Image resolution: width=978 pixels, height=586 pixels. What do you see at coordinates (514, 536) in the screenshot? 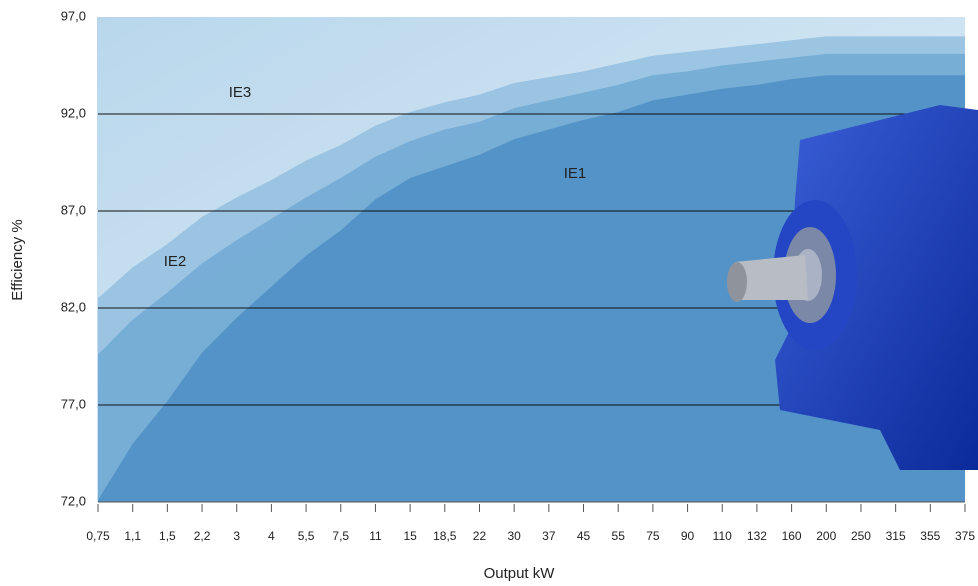
I see `x-tick-label: 30` at bounding box center [514, 536].